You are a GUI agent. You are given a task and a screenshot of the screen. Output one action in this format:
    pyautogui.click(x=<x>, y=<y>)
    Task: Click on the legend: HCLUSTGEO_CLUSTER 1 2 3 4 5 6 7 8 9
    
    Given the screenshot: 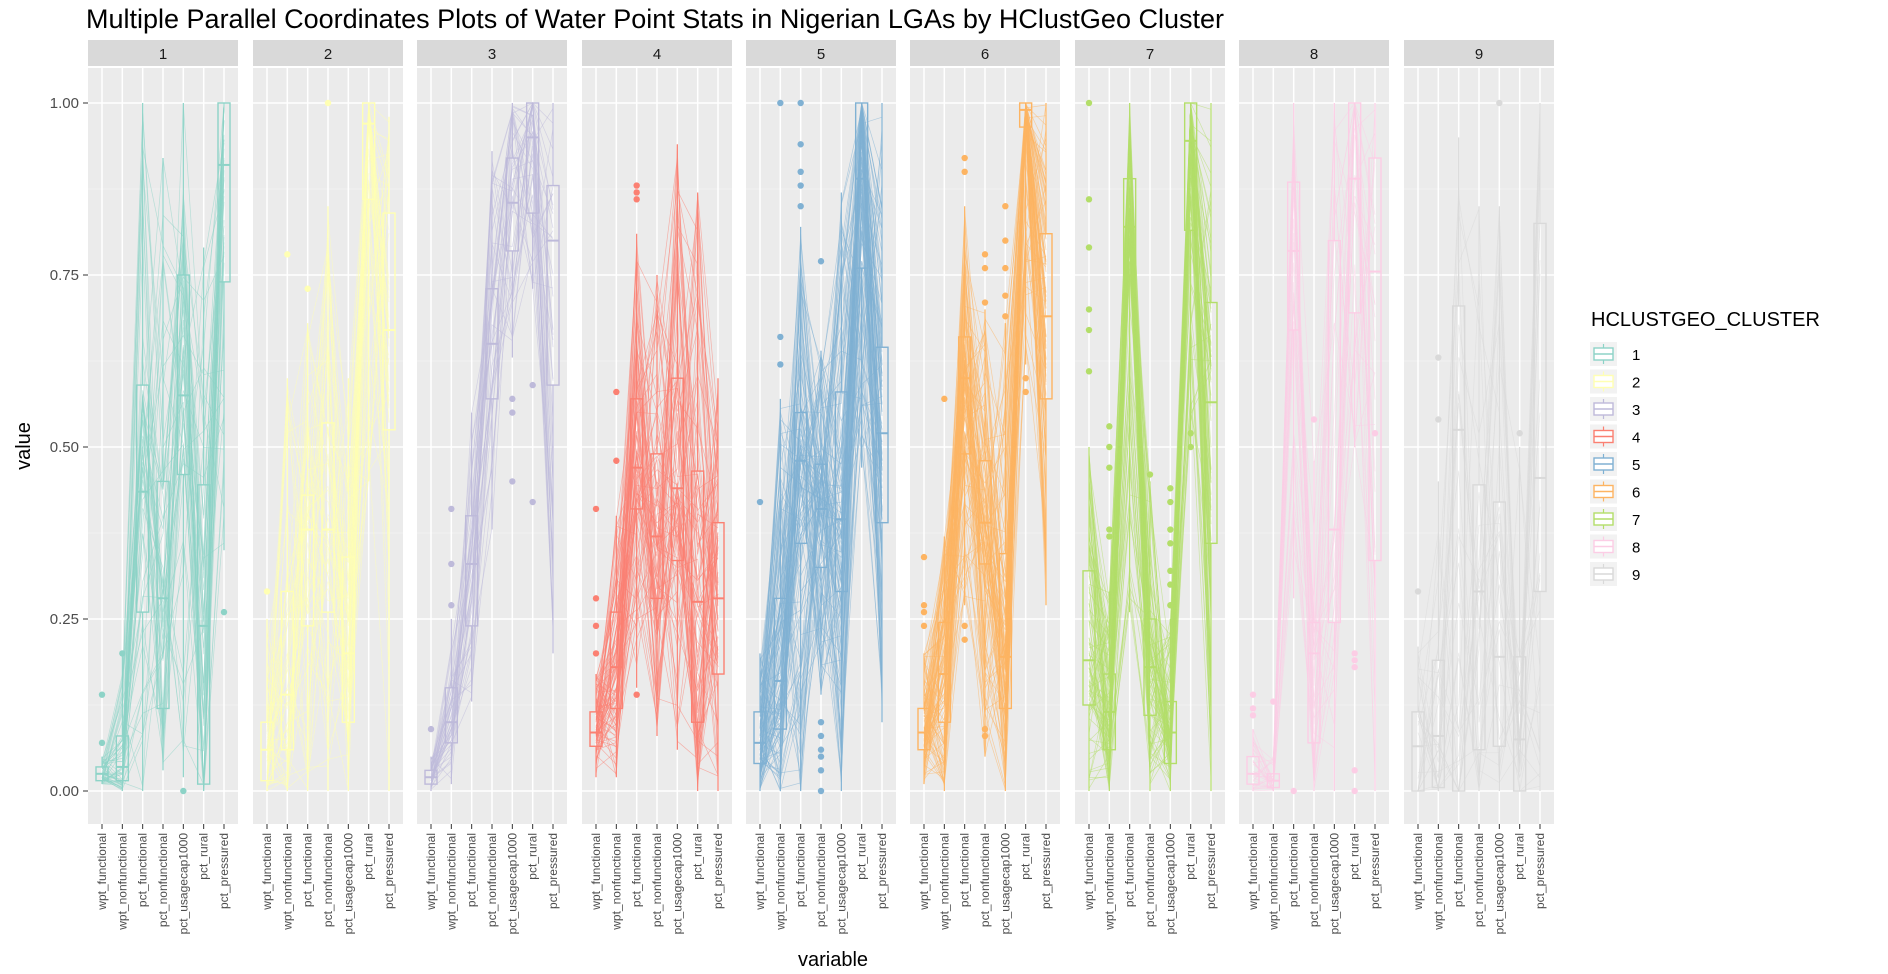 What is the action you would take?
    pyautogui.click(x=1705, y=447)
    